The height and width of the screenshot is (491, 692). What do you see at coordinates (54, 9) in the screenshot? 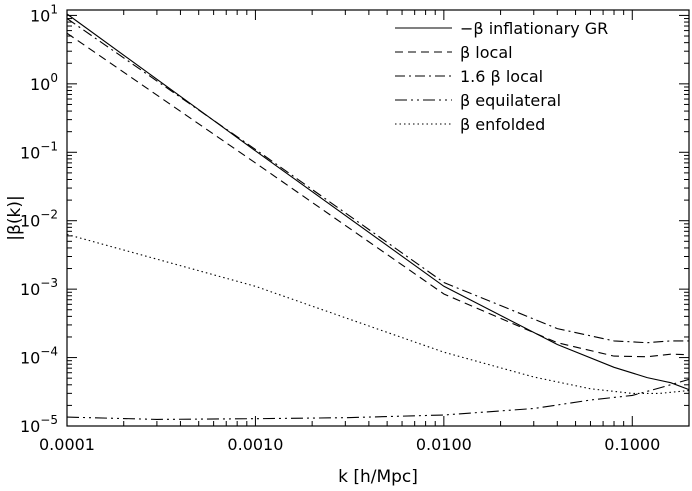
I see `y-tick-exponent: 1` at bounding box center [54, 9].